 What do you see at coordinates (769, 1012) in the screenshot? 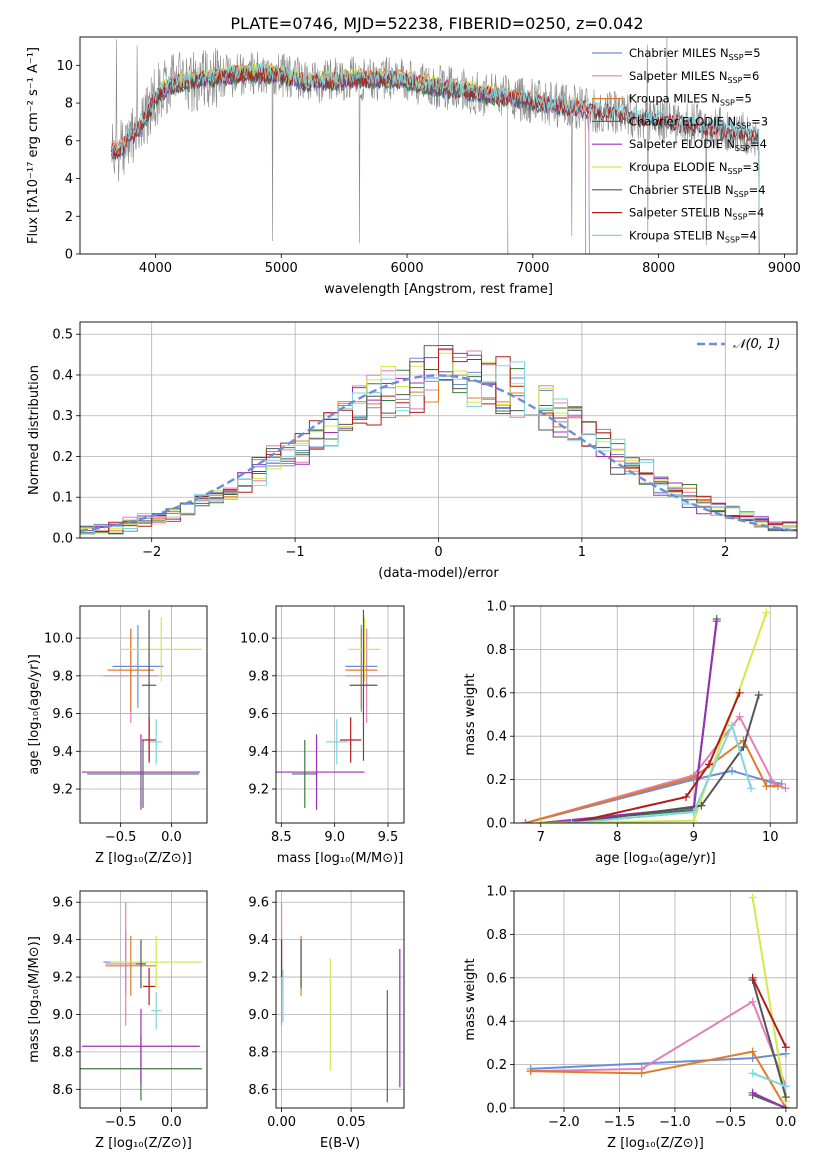
I see `weight-line-salpeter-stelib` at bounding box center [769, 1012].